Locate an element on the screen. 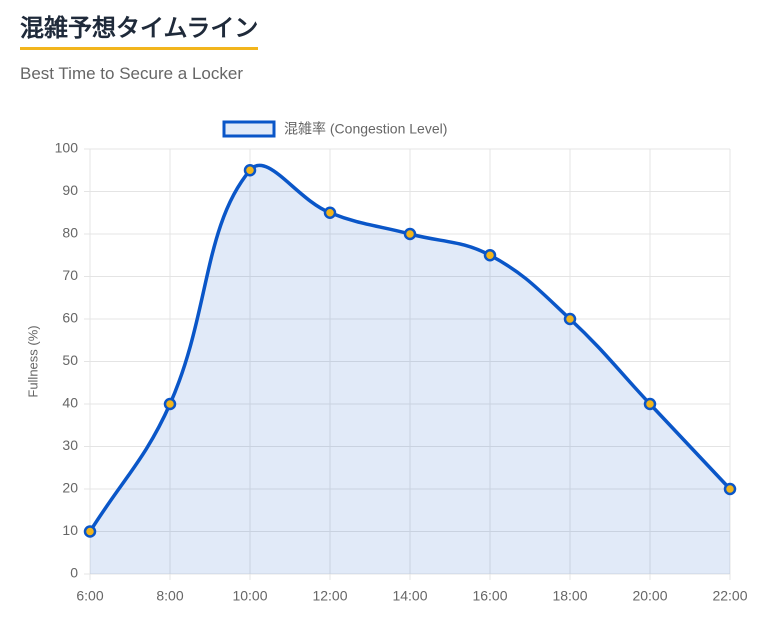 Image resolution: width=775 pixels, height=623 pixels. y-tick-label: 10 is located at coordinates (70, 530).